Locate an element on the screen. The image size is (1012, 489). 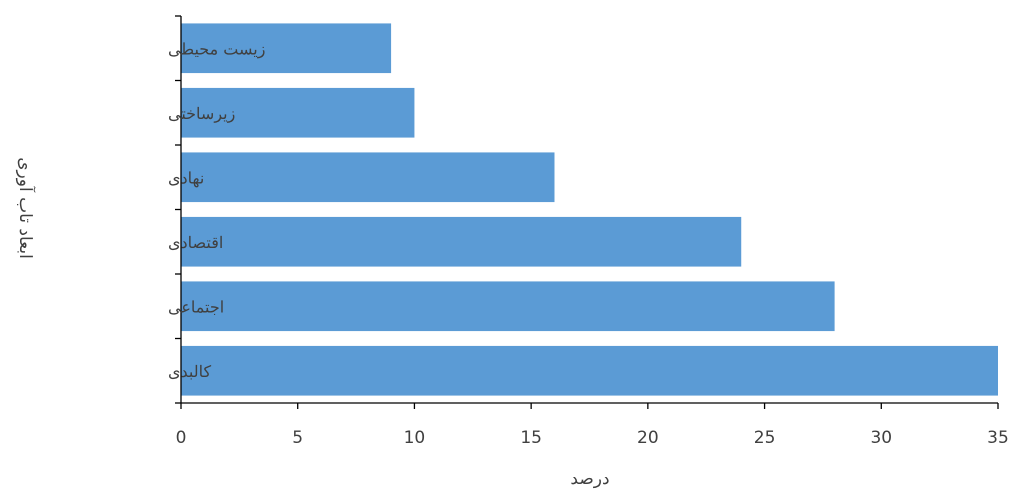
x-tick-label-2: 10 is located at coordinates (415, 438).